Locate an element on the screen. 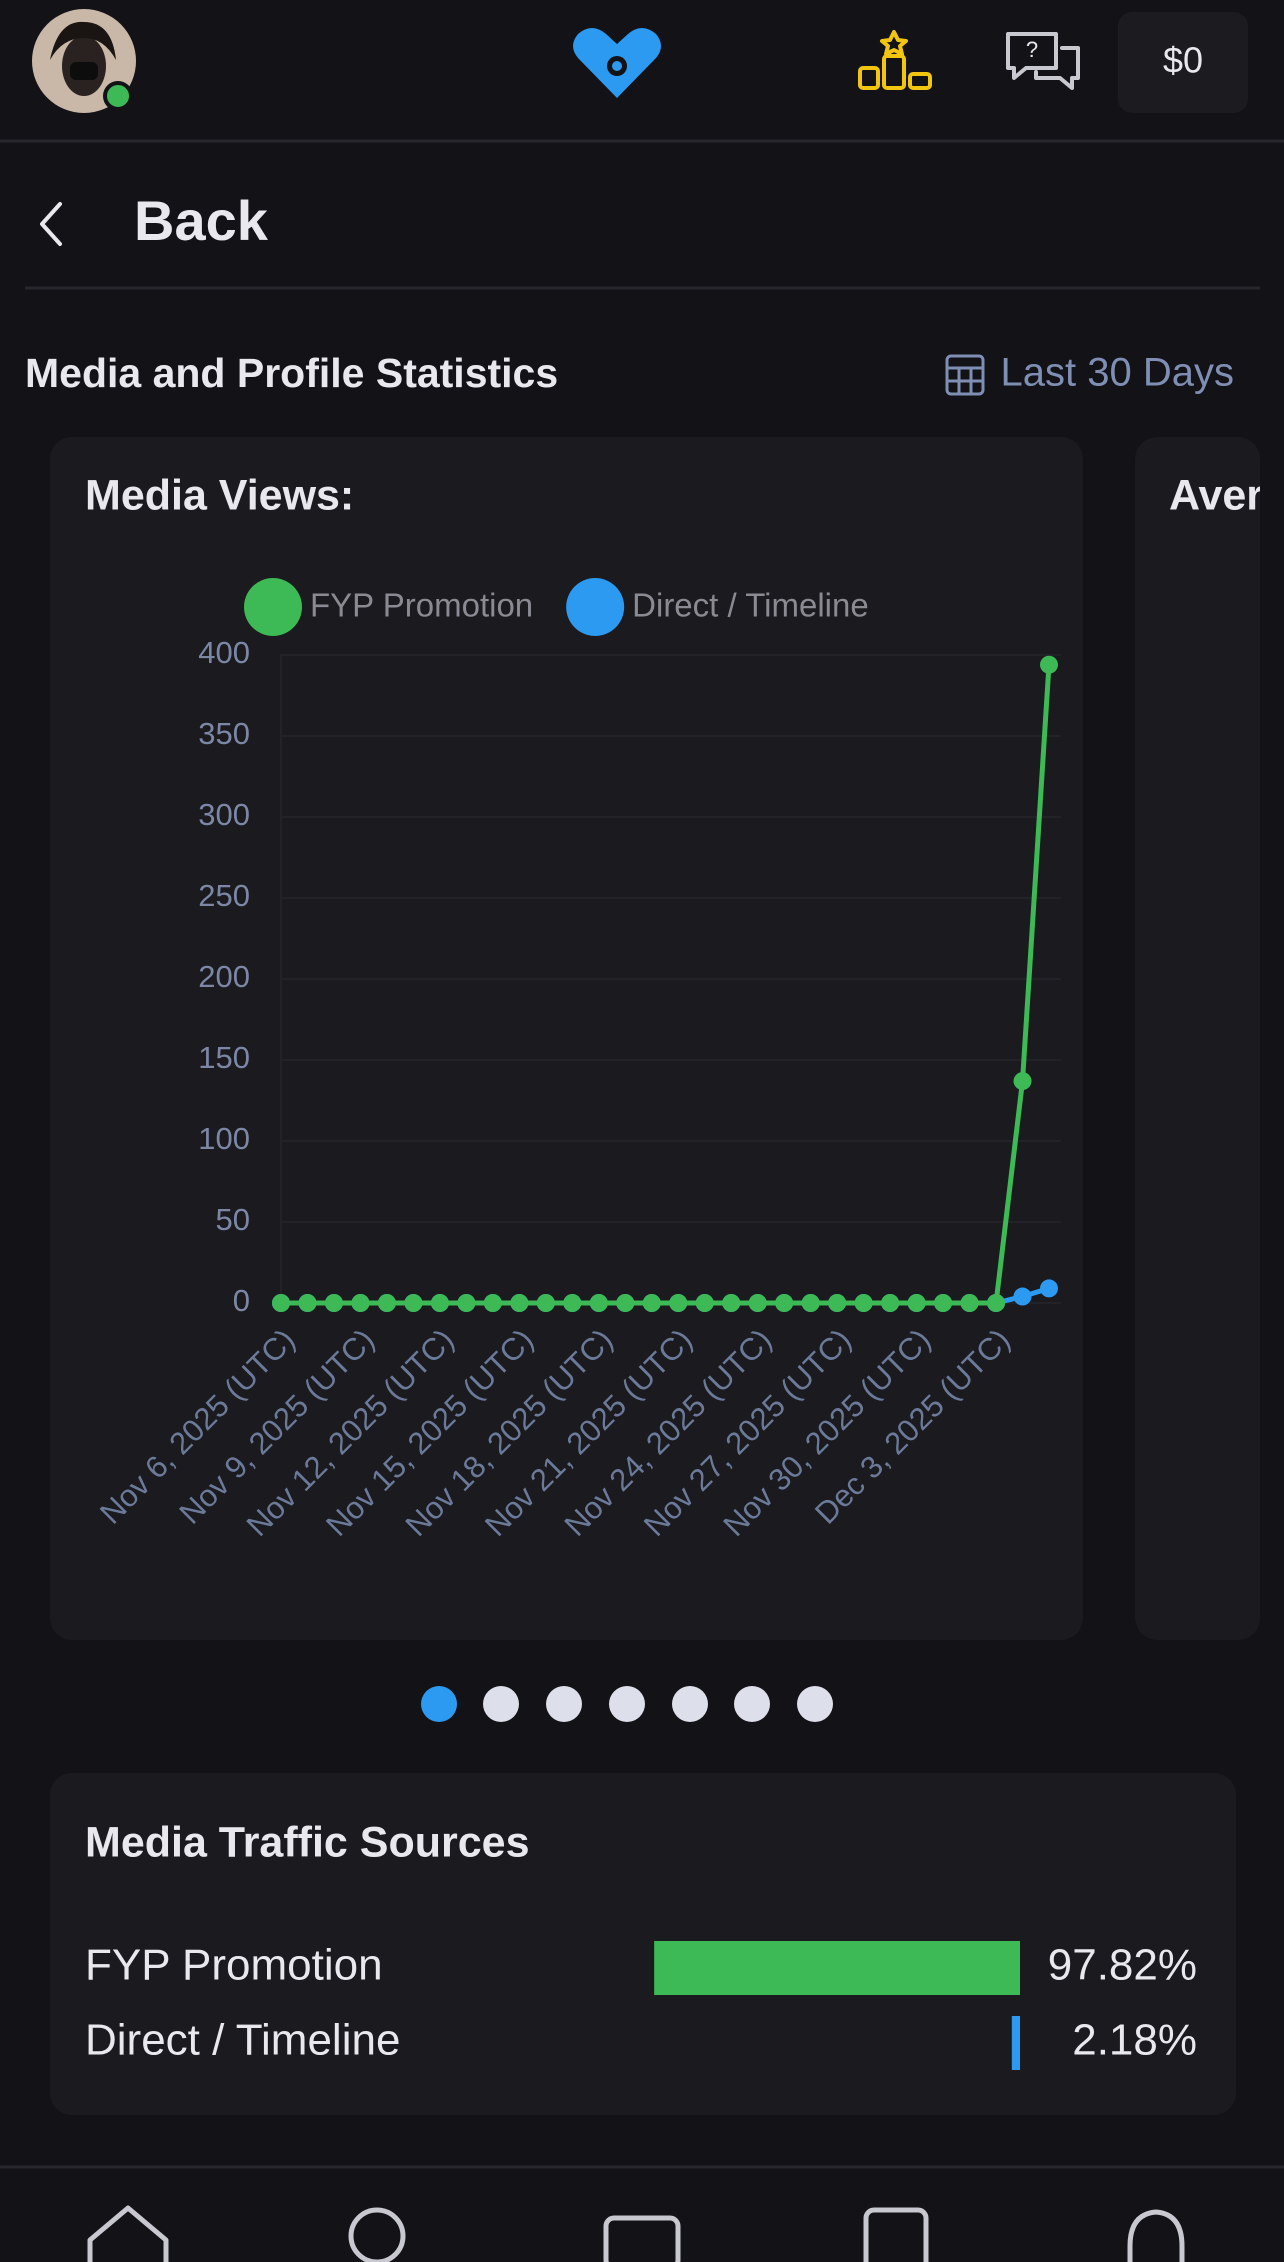 This screenshot has width=1284, height=2262. traffic-title: Media Traffic Sources is located at coordinates (307, 1842).